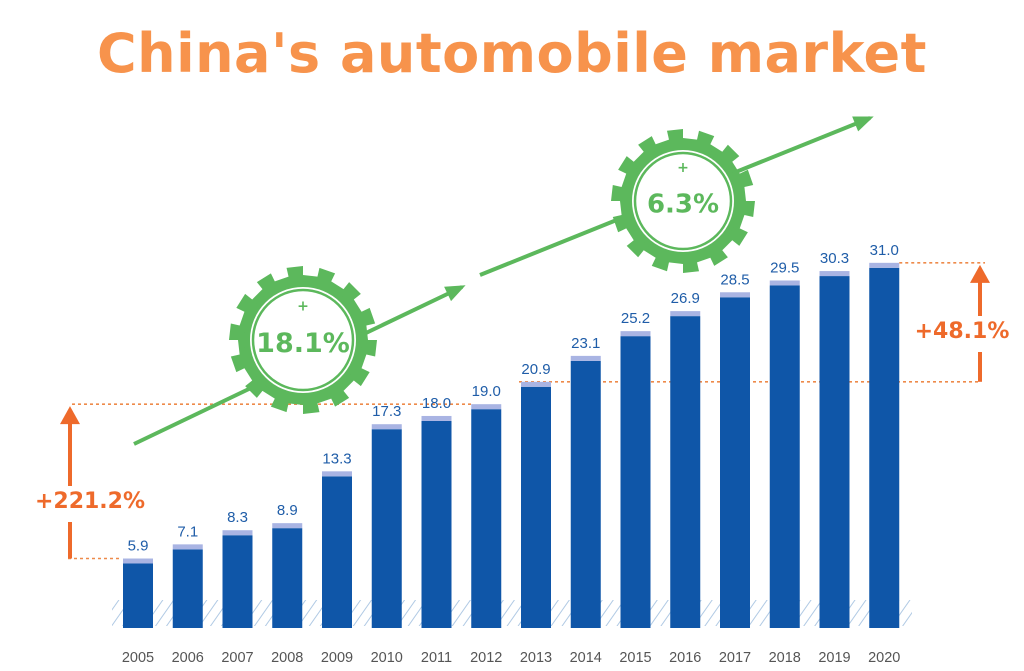  Describe the element at coordinates (536, 658) in the screenshot. I see `x-tick-label: 2013` at that location.